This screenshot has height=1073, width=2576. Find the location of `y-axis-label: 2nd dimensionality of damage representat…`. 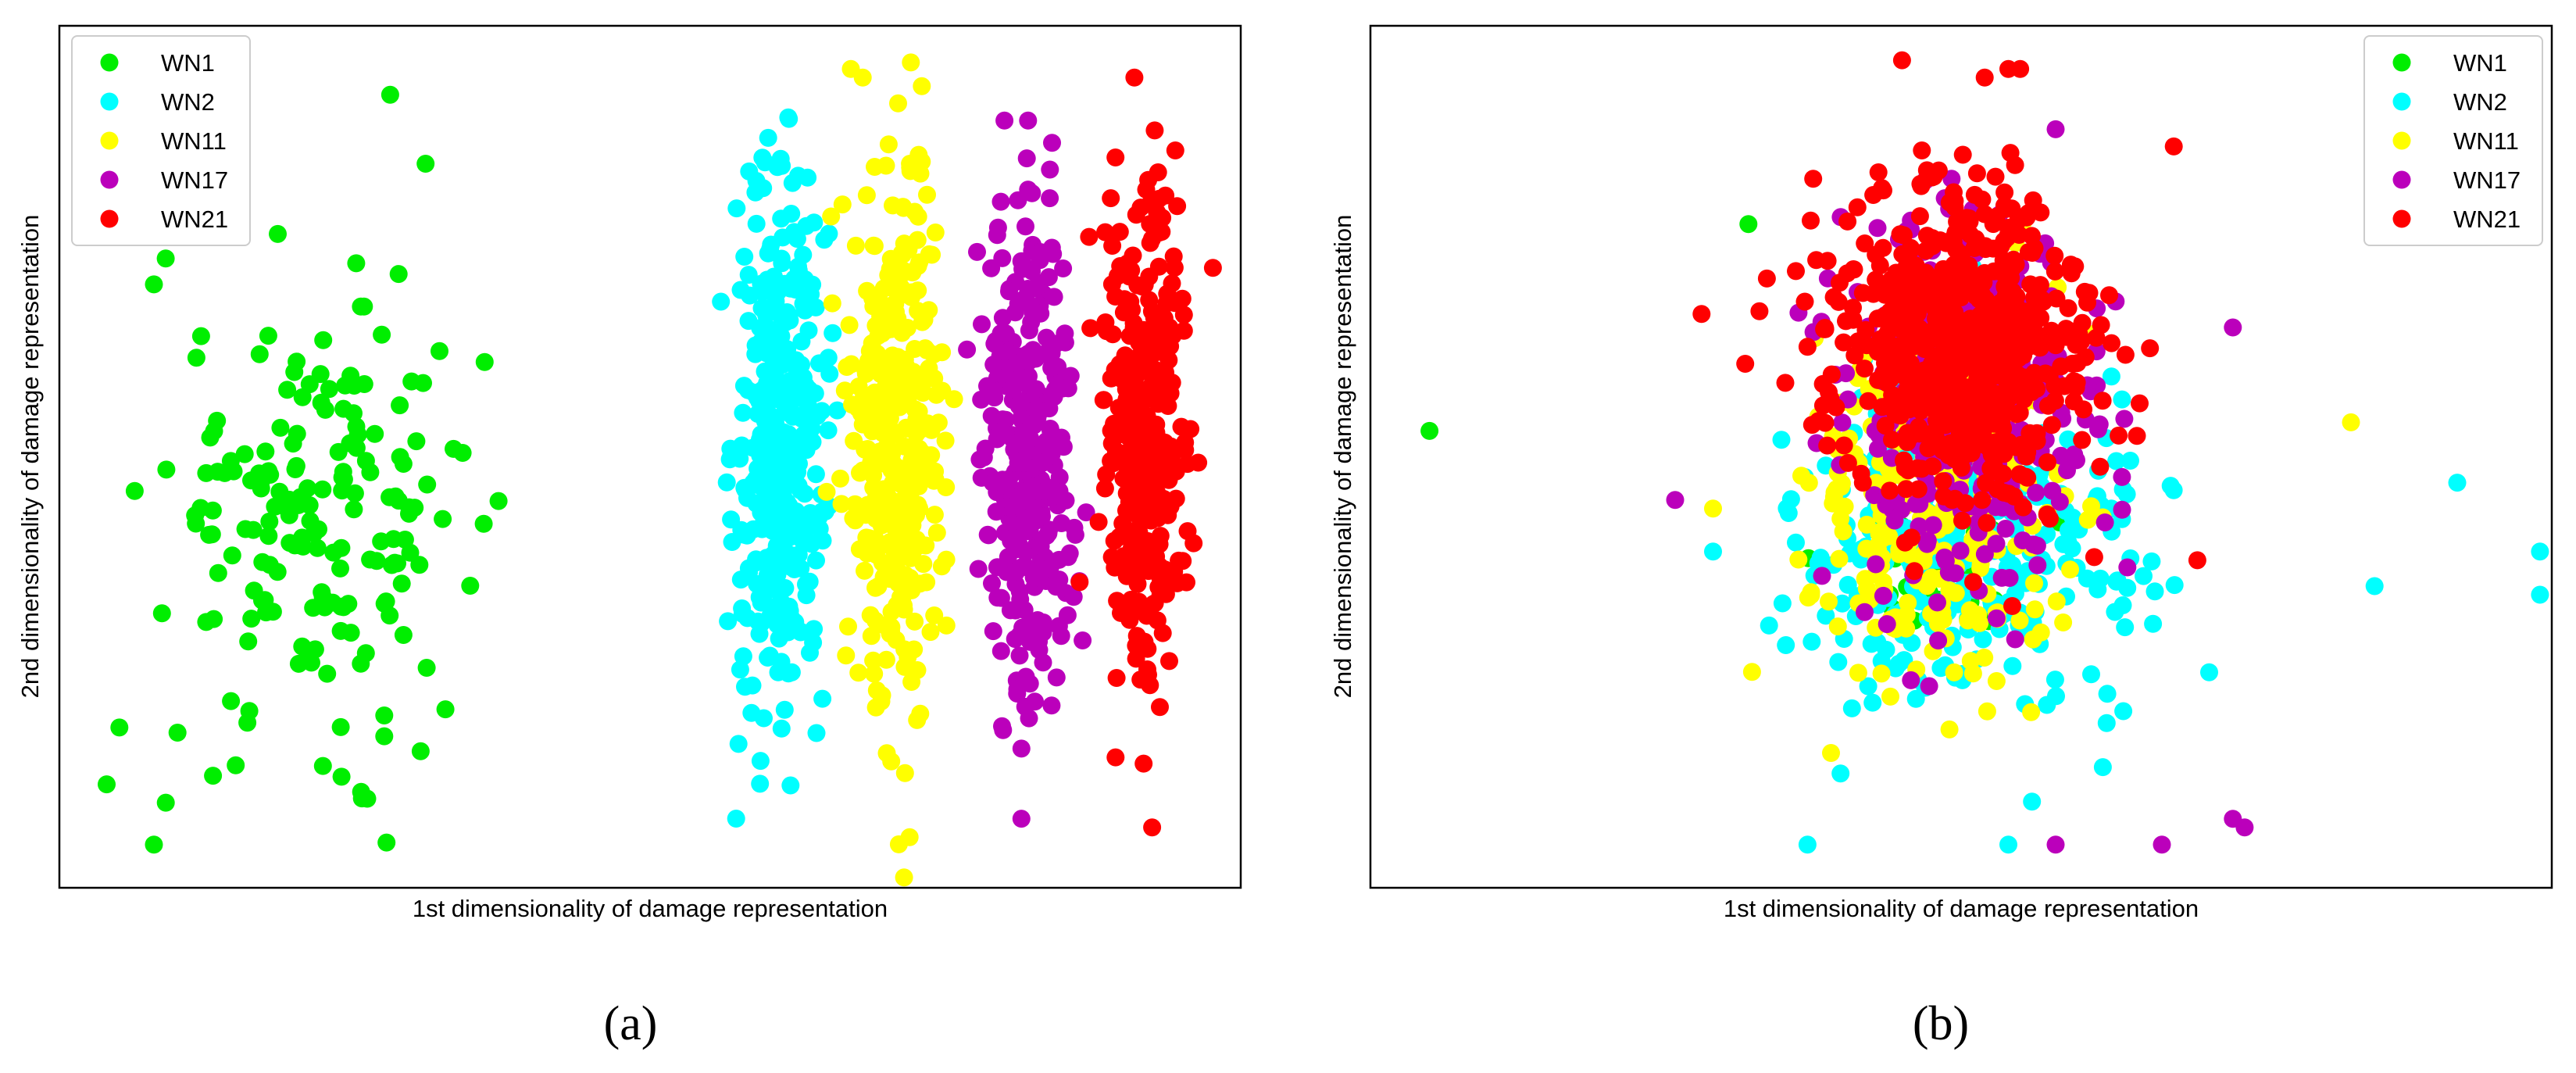

y-axis-label: 2nd dimensionality of damage representat… is located at coordinates (1343, 457).